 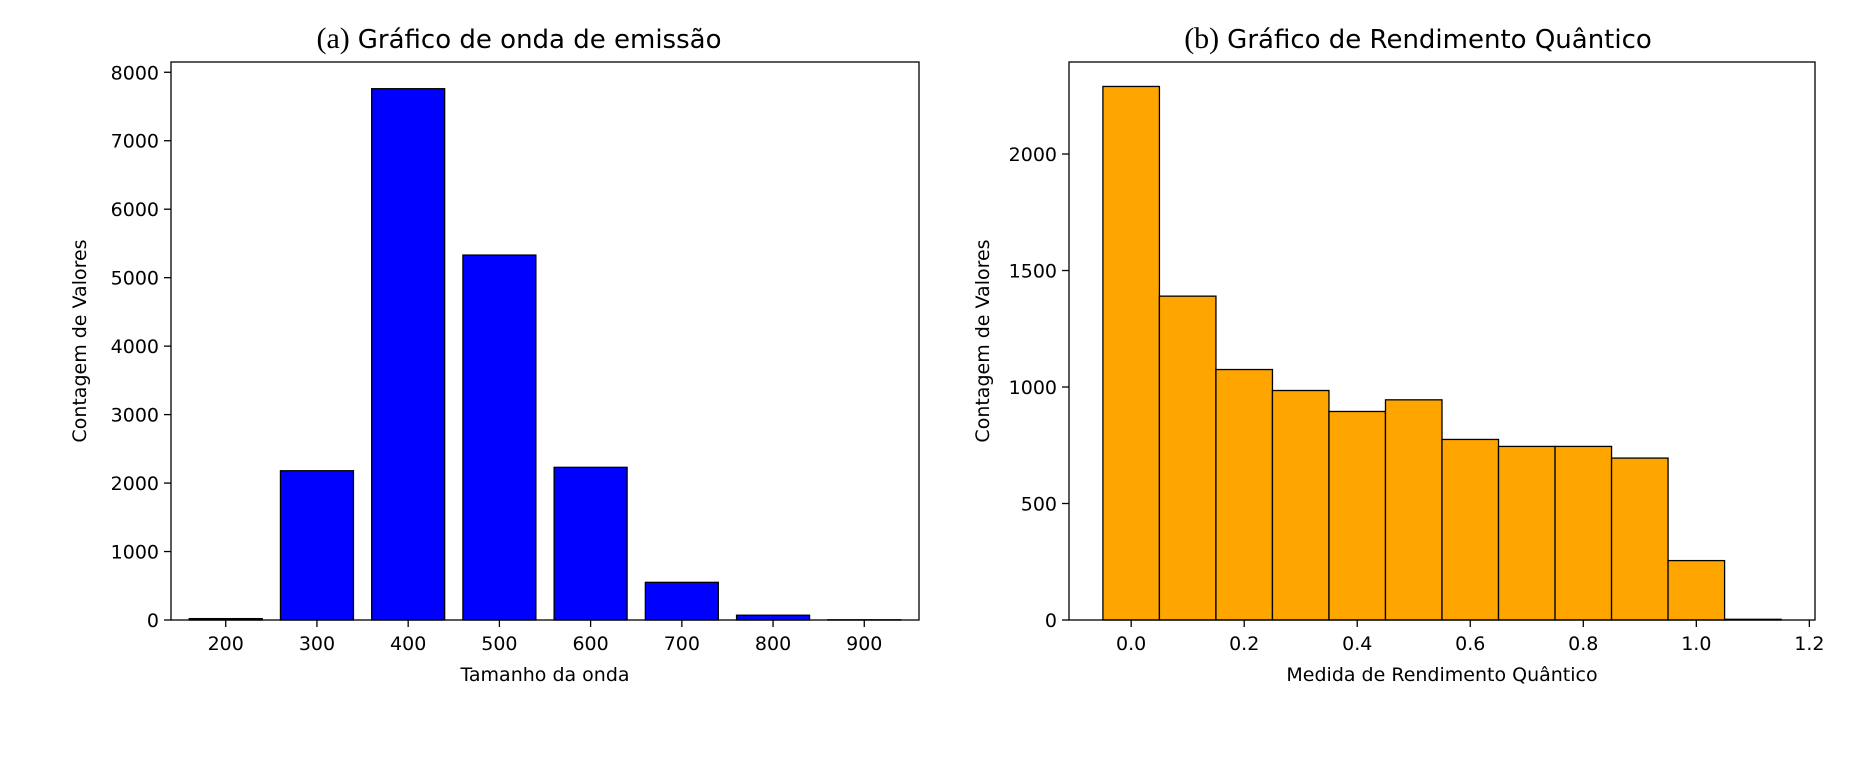 I want to click on x-tick-label: 0.0, so click(x=1131, y=644).